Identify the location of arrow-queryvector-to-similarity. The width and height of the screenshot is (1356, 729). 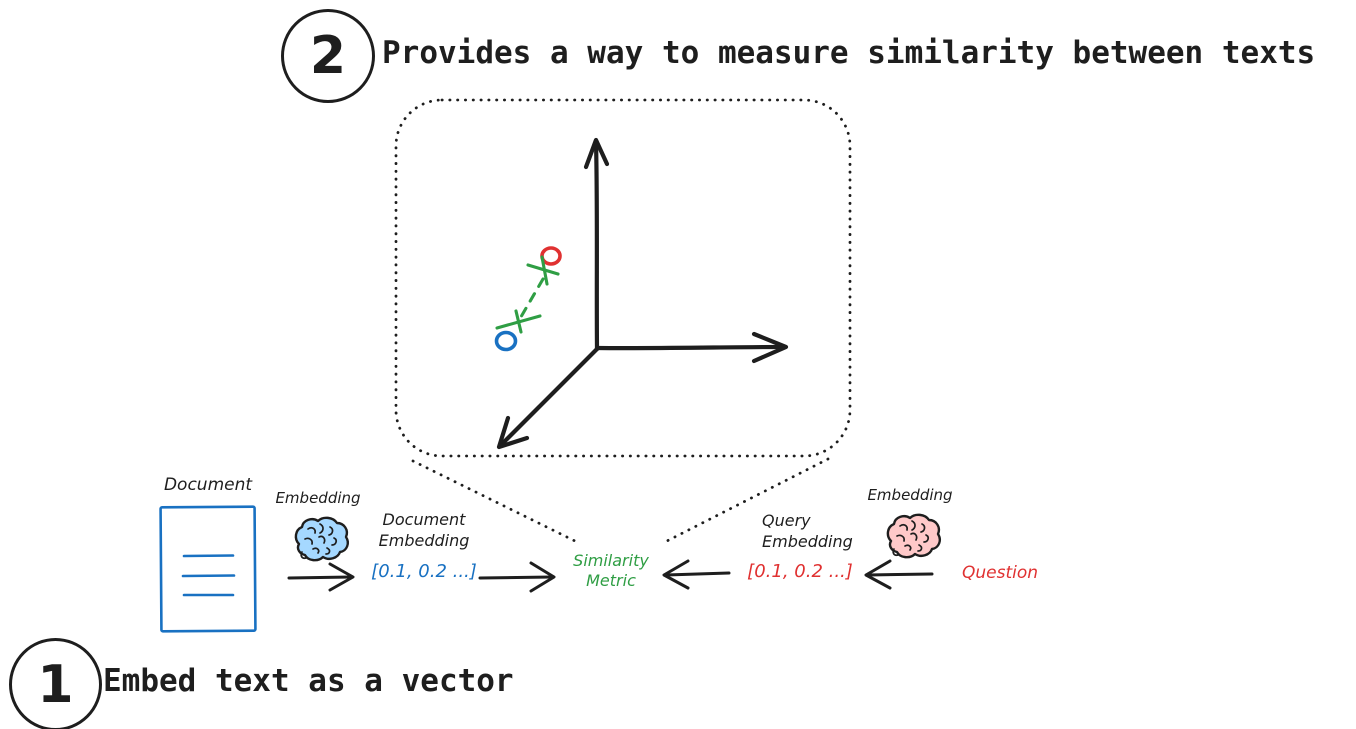
(696, 574).